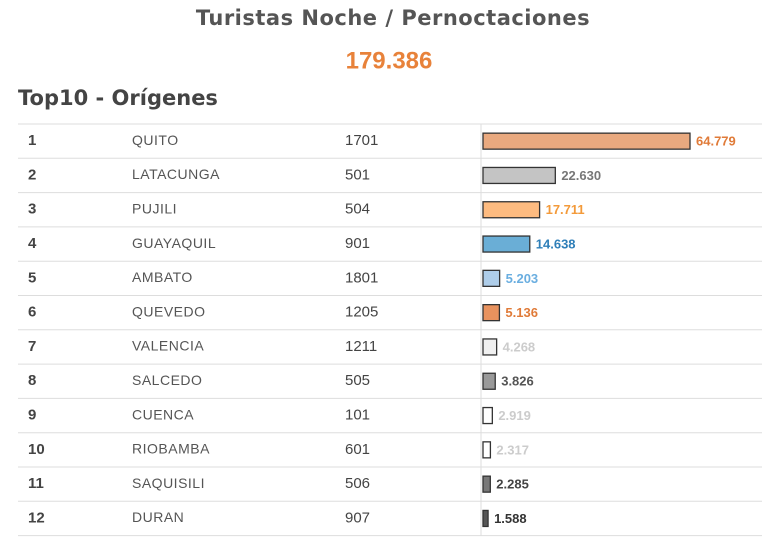 Image resolution: width=767 pixels, height=542 pixels. What do you see at coordinates (357, 483) in the screenshot?
I see `code: 506` at bounding box center [357, 483].